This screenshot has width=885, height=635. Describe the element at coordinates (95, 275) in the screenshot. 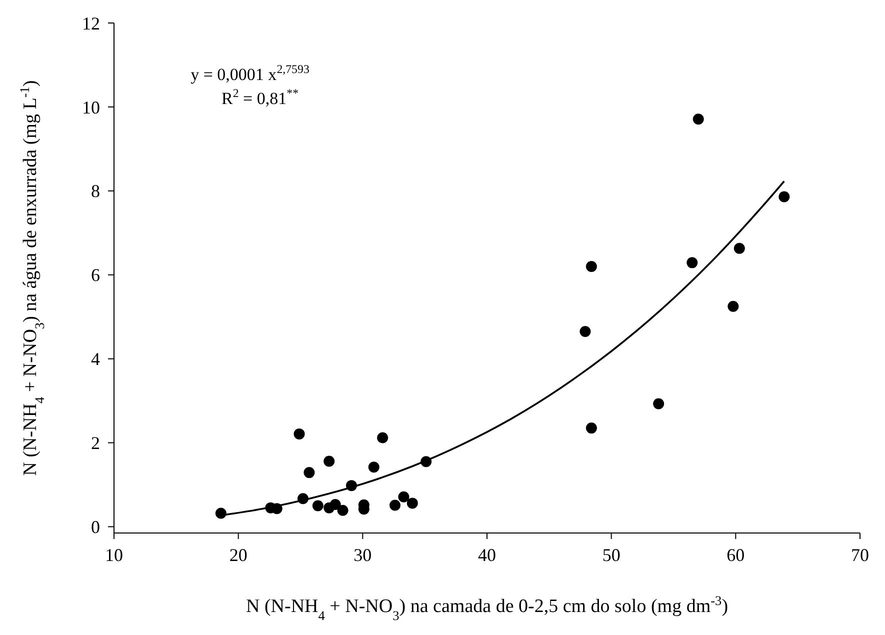

I see `y-tick-label: 6` at that location.